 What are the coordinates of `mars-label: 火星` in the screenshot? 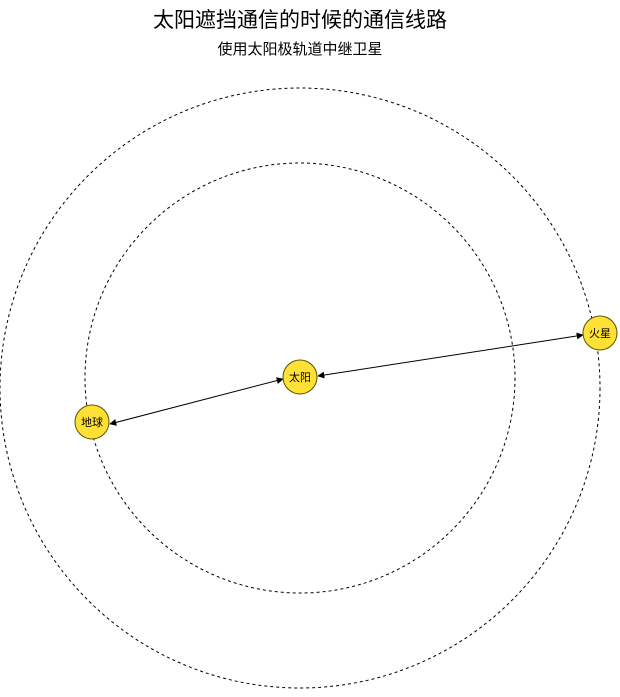 It's located at (600, 333).